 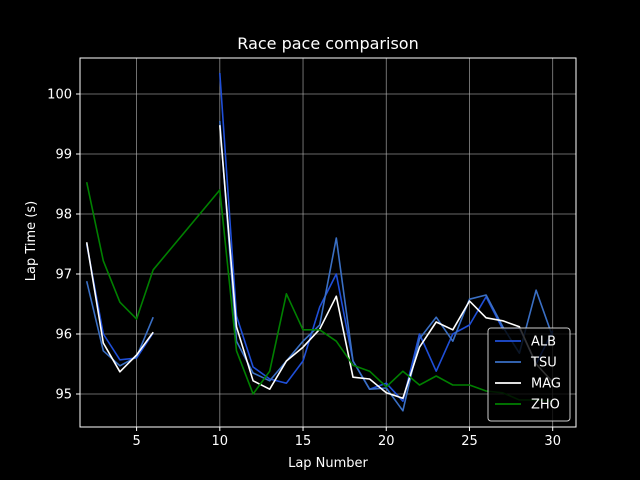 I want to click on y-tick-label: 98, so click(x=63, y=215).